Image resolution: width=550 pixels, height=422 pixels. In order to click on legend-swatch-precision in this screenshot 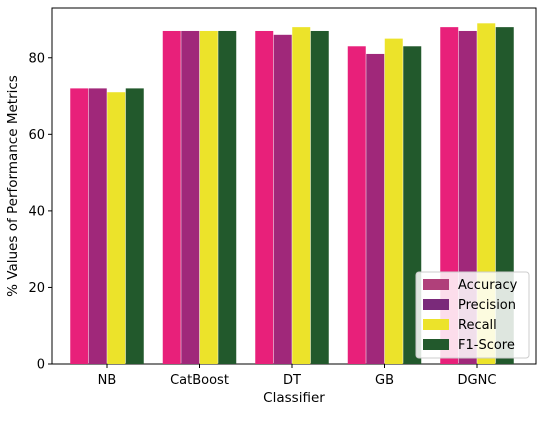, I will do `click(436, 304)`.